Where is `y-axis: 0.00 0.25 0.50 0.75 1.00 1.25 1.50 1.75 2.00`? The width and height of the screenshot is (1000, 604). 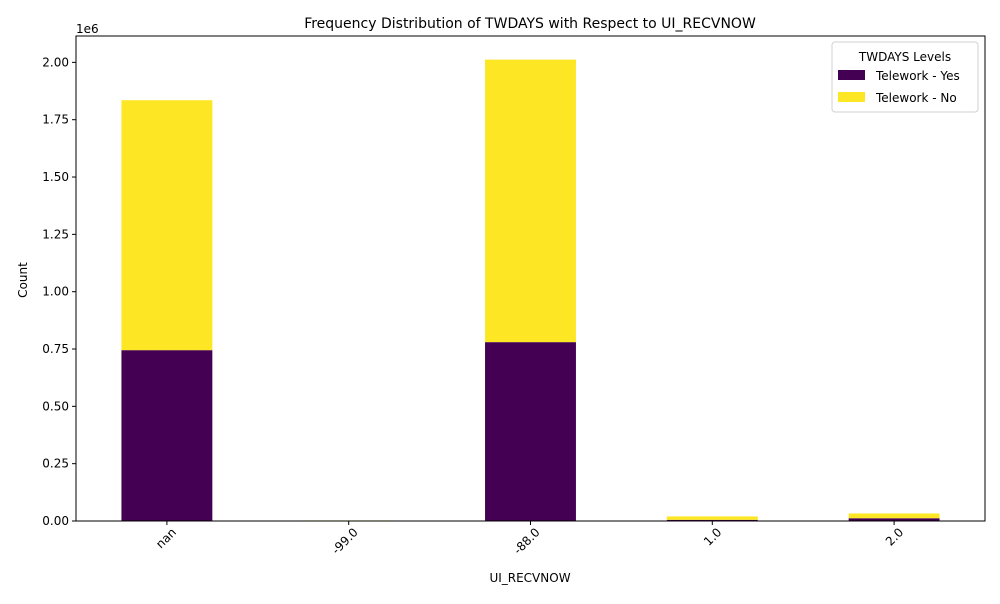 y-axis: 0.00 0.25 0.50 0.75 1.00 1.25 1.50 1.75 2.00 is located at coordinates (59, 291).